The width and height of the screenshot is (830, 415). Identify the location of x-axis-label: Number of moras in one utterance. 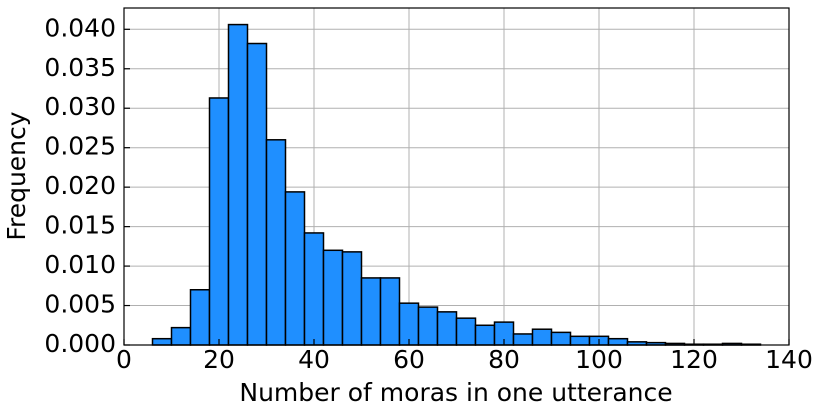
(455, 392).